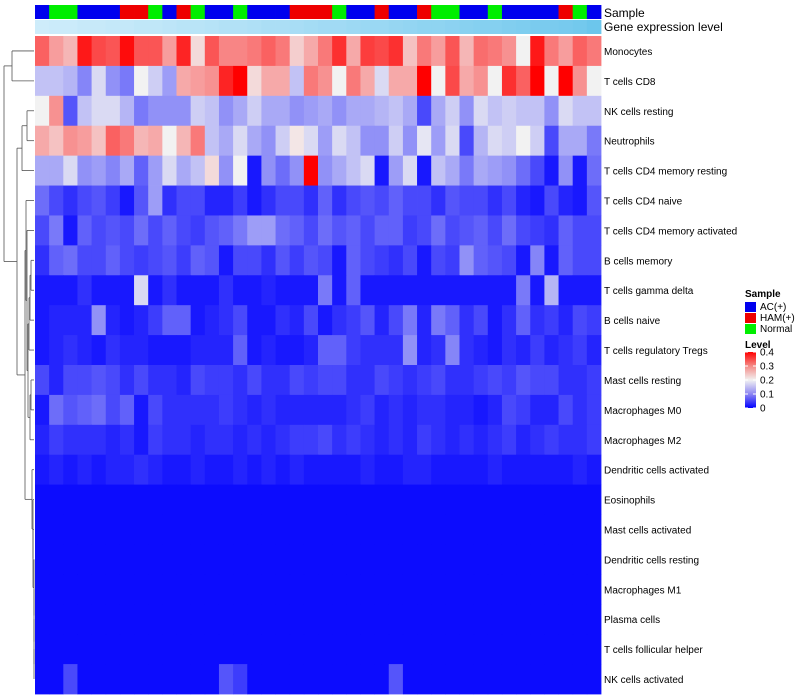  Describe the element at coordinates (759, 377) in the screenshot. I see `level-legend: Level 0.4 0.3 0.2 0.1 0` at that location.